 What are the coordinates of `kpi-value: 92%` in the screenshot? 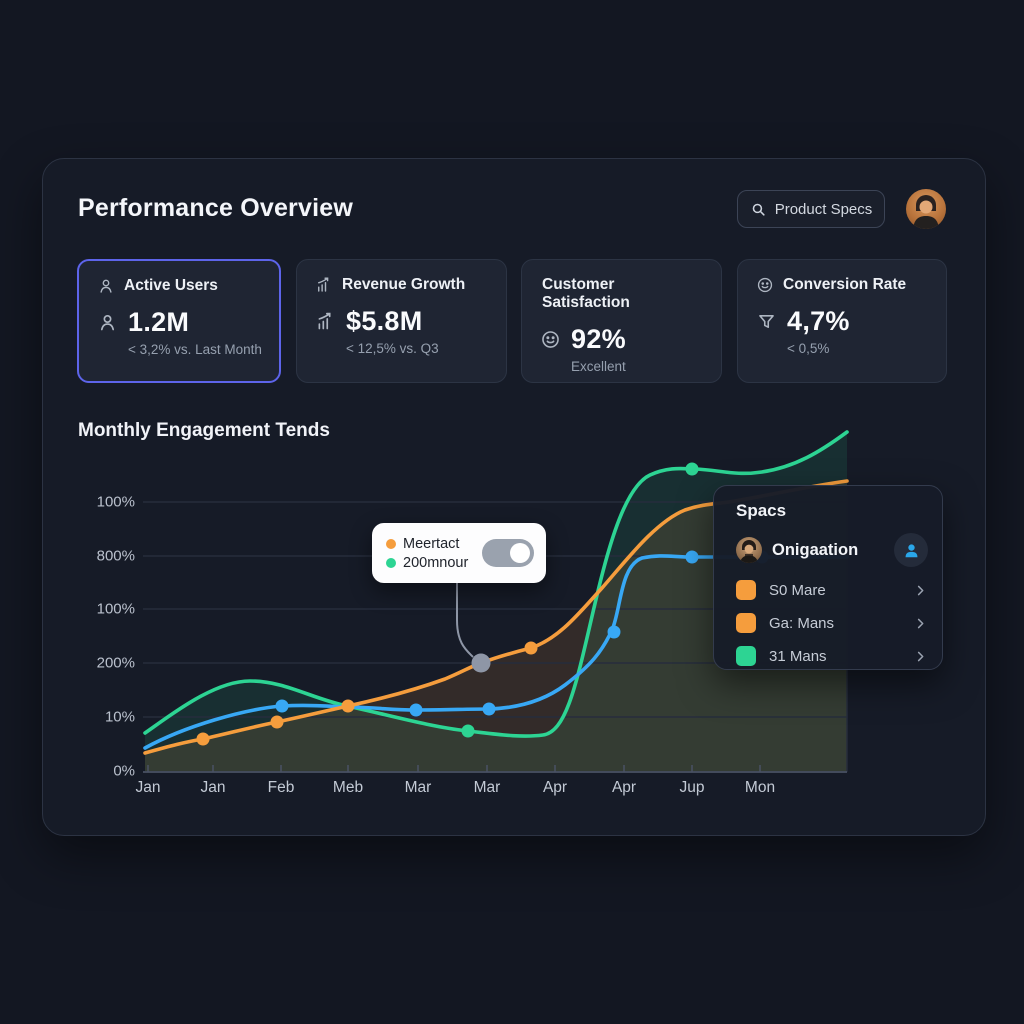 It's located at (598, 339).